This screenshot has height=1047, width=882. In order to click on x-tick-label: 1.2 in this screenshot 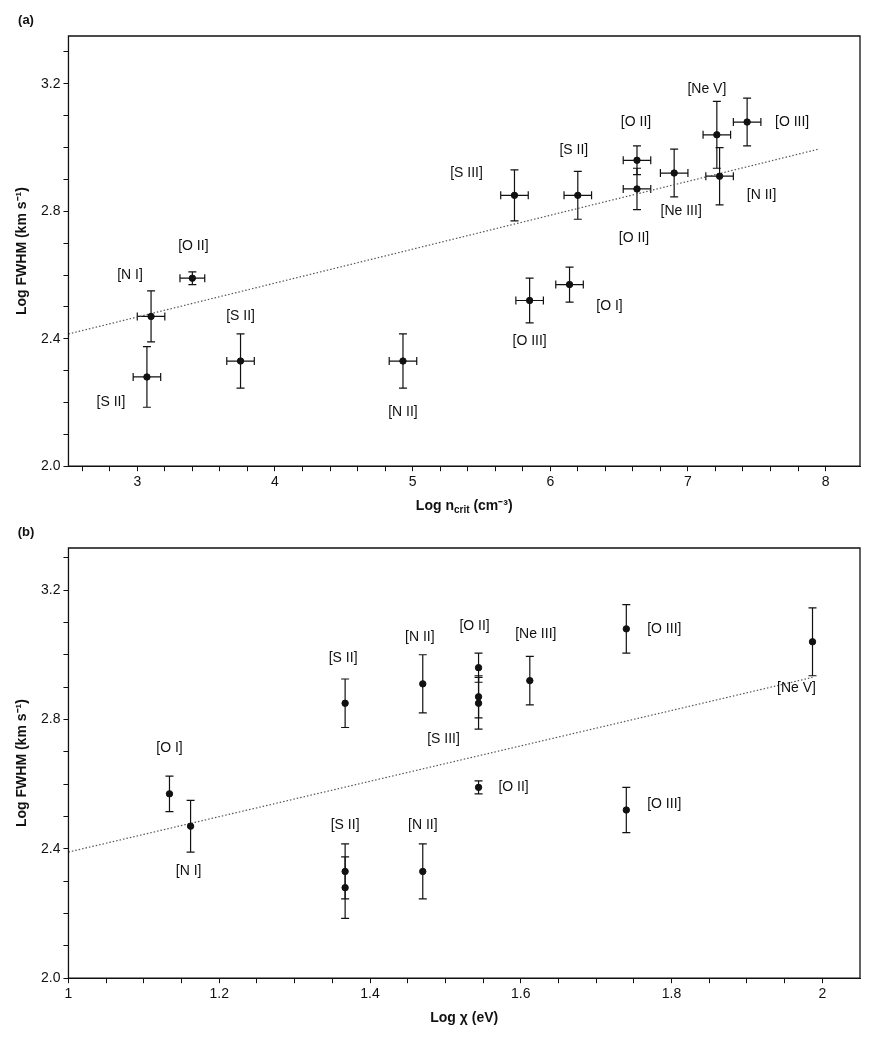, I will do `click(219, 993)`.